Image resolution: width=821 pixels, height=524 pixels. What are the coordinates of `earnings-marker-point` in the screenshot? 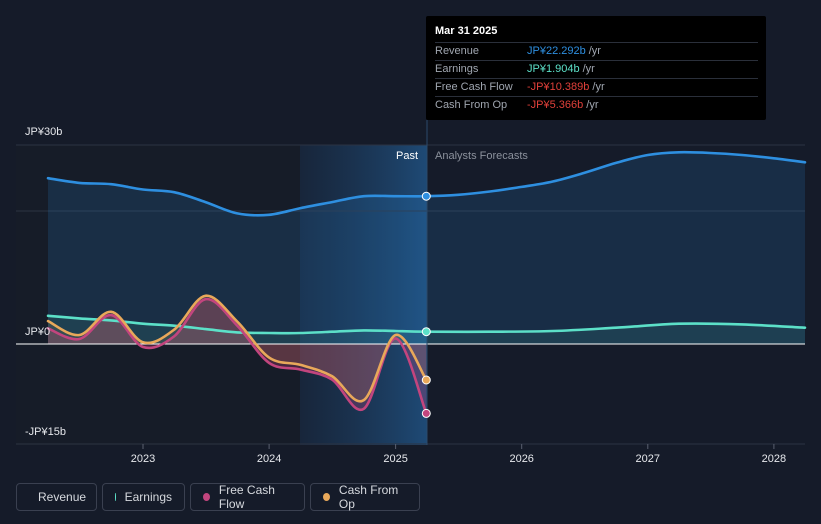 It's located at (426, 332).